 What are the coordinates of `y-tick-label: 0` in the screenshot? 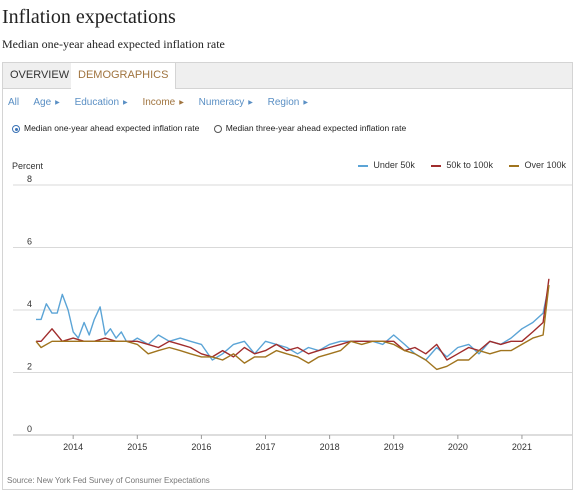 It's located at (29, 429).